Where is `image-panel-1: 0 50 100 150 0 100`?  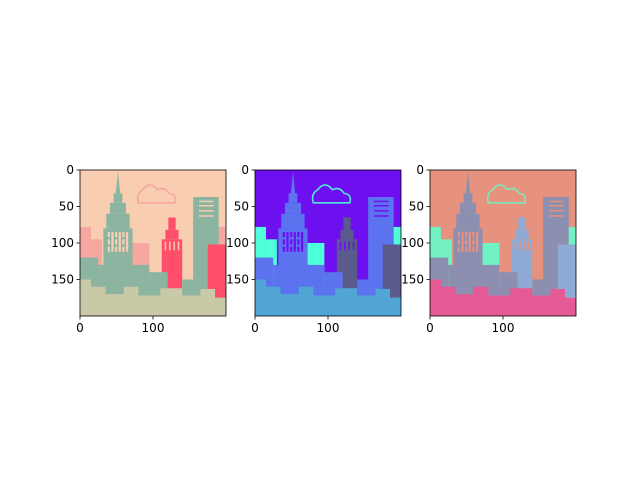 image-panel-1: 0 50 100 150 0 100 is located at coordinates (139, 249).